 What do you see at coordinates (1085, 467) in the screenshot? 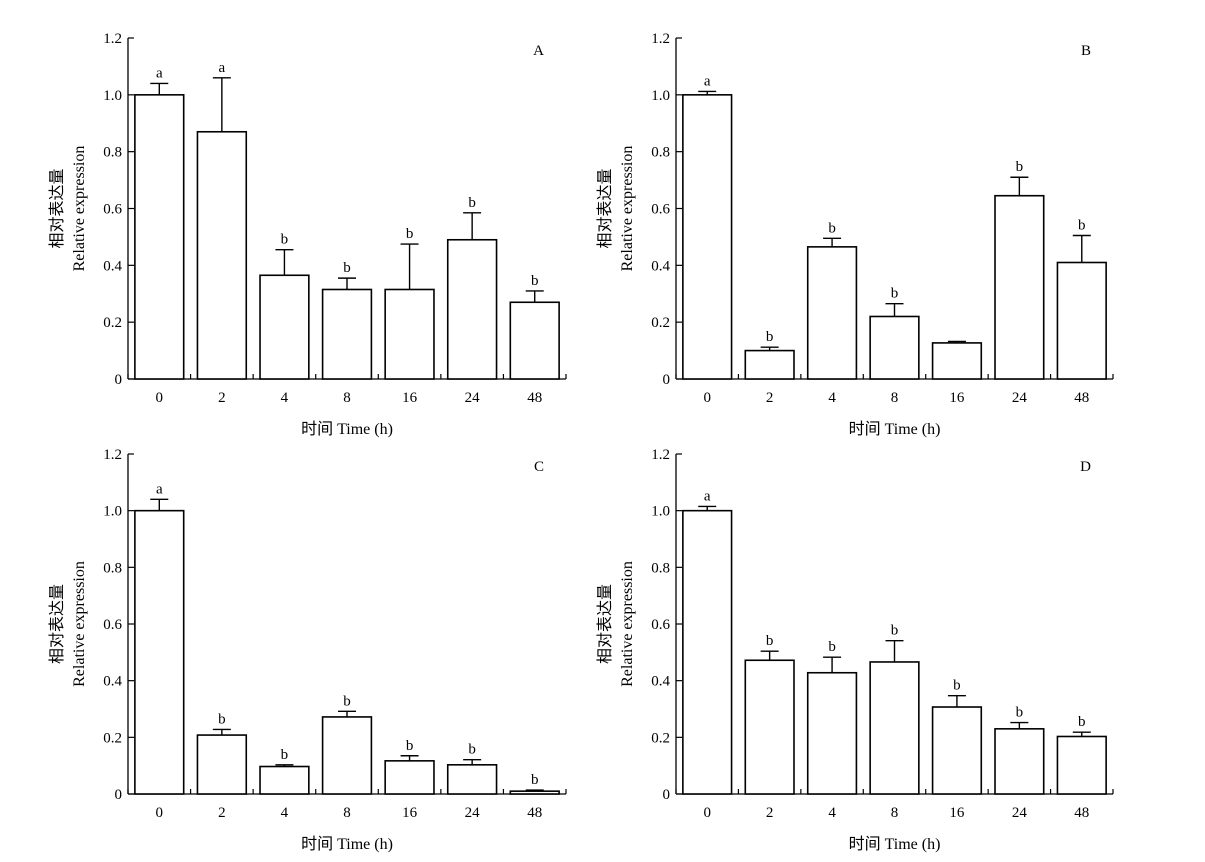
I see `panel-label: D` at bounding box center [1085, 467].